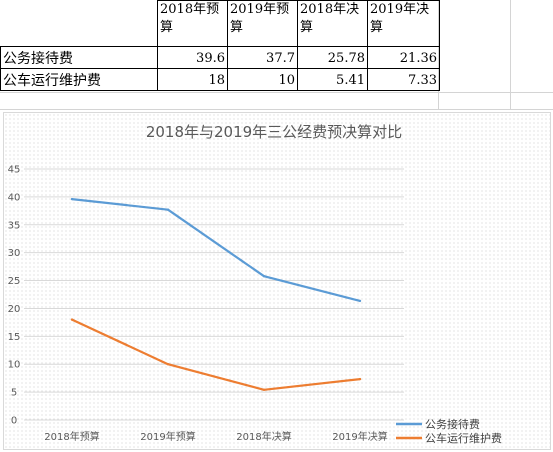 Image resolution: width=553 pixels, height=452 pixels. I want to click on chart-title: 2018年与2019年三公经费预决算对比, so click(274, 132).